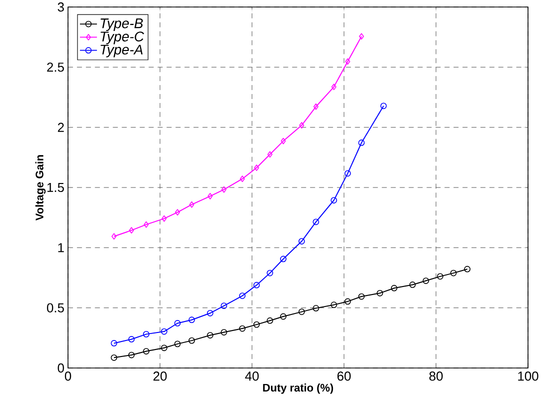 The height and width of the screenshot is (417, 549). What do you see at coordinates (121, 51) in the screenshot?
I see `legend-label: Type-A` at bounding box center [121, 51].